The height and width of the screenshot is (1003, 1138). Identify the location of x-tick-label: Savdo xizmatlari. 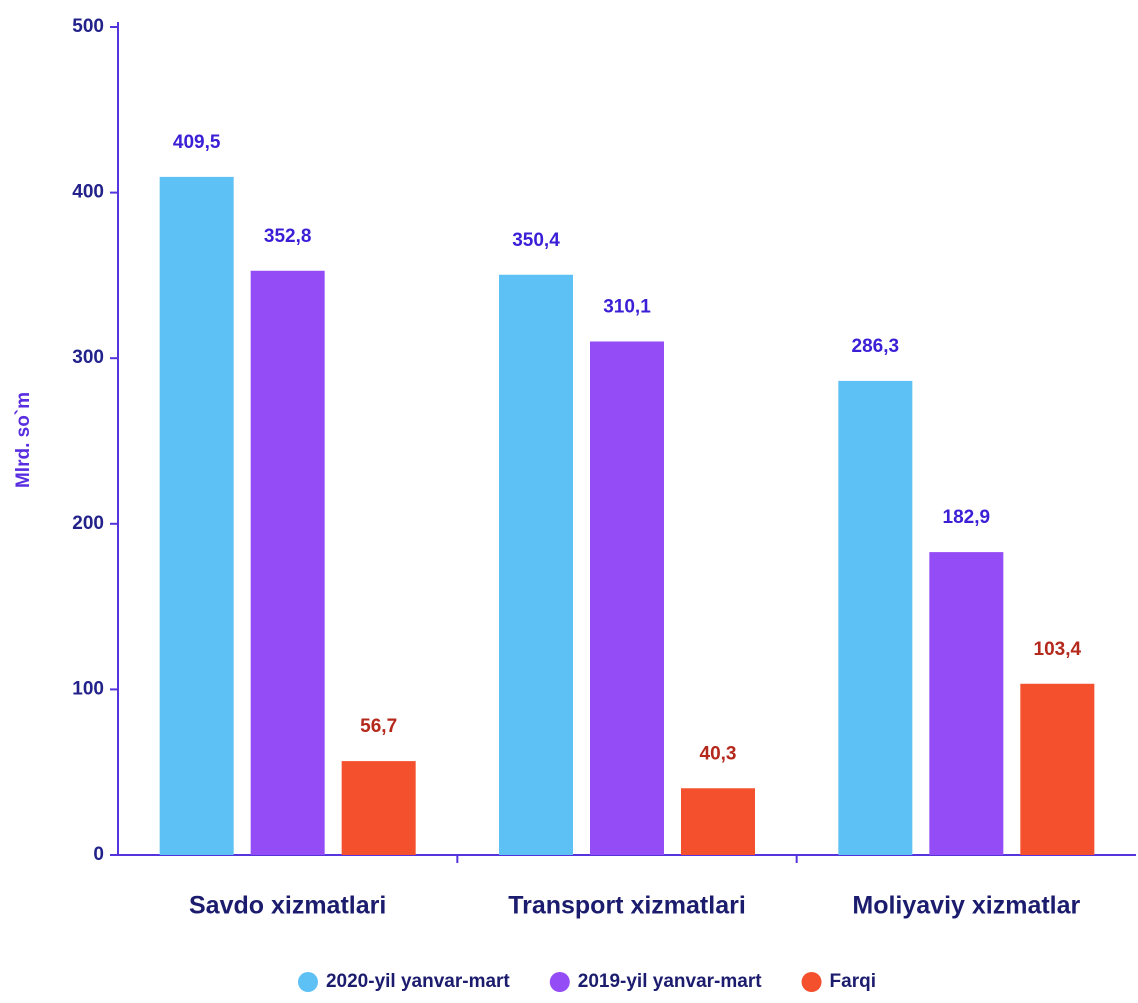
(287, 906).